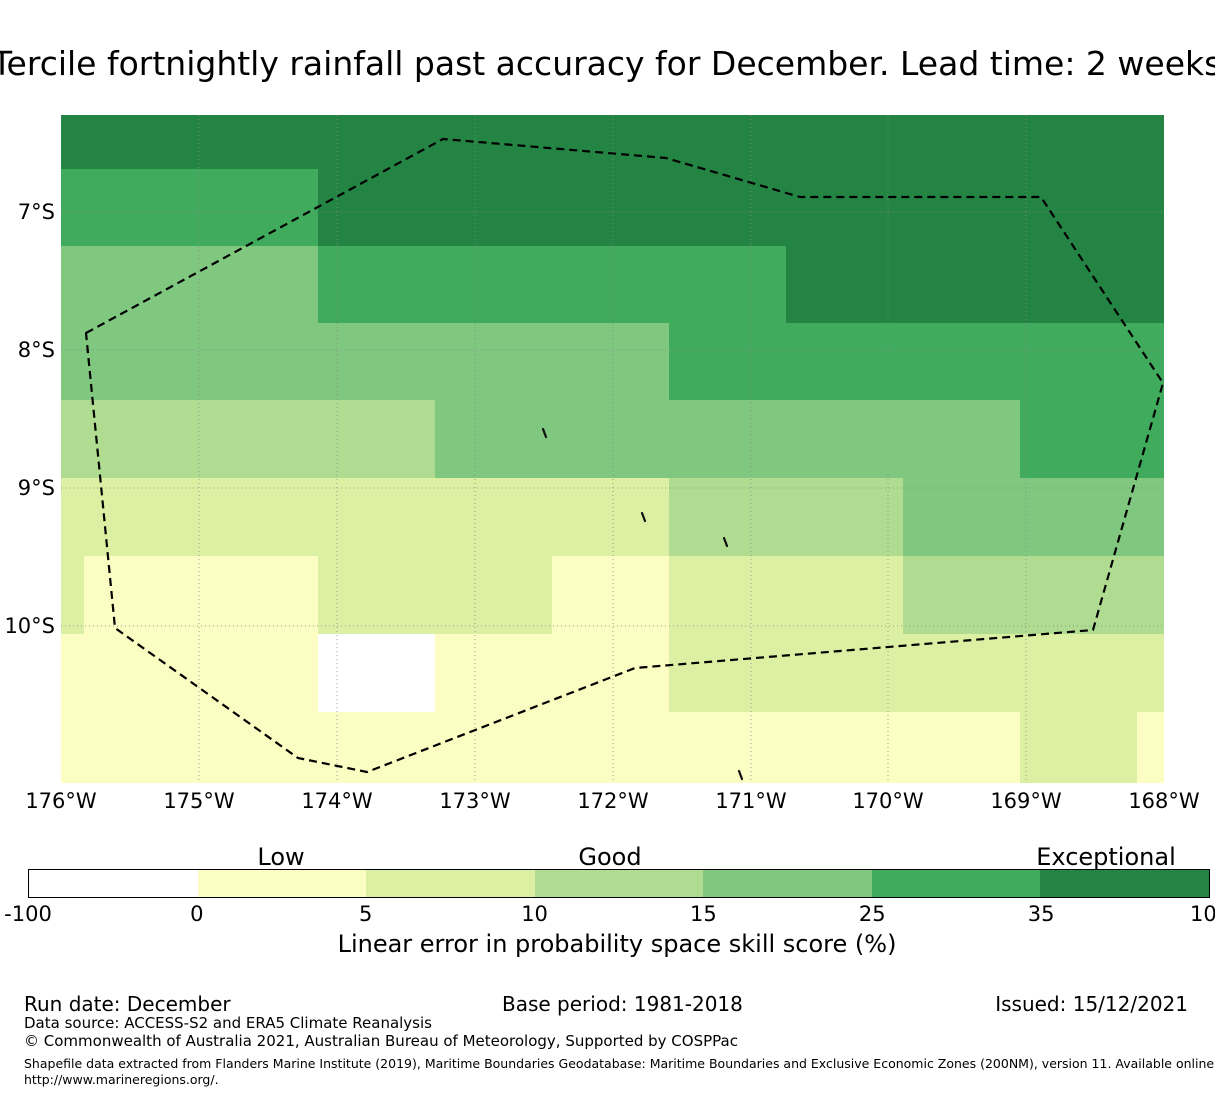 This screenshot has width=1215, height=1095. What do you see at coordinates (613, 801) in the screenshot?
I see `x-tick-label: 172°W` at bounding box center [613, 801].